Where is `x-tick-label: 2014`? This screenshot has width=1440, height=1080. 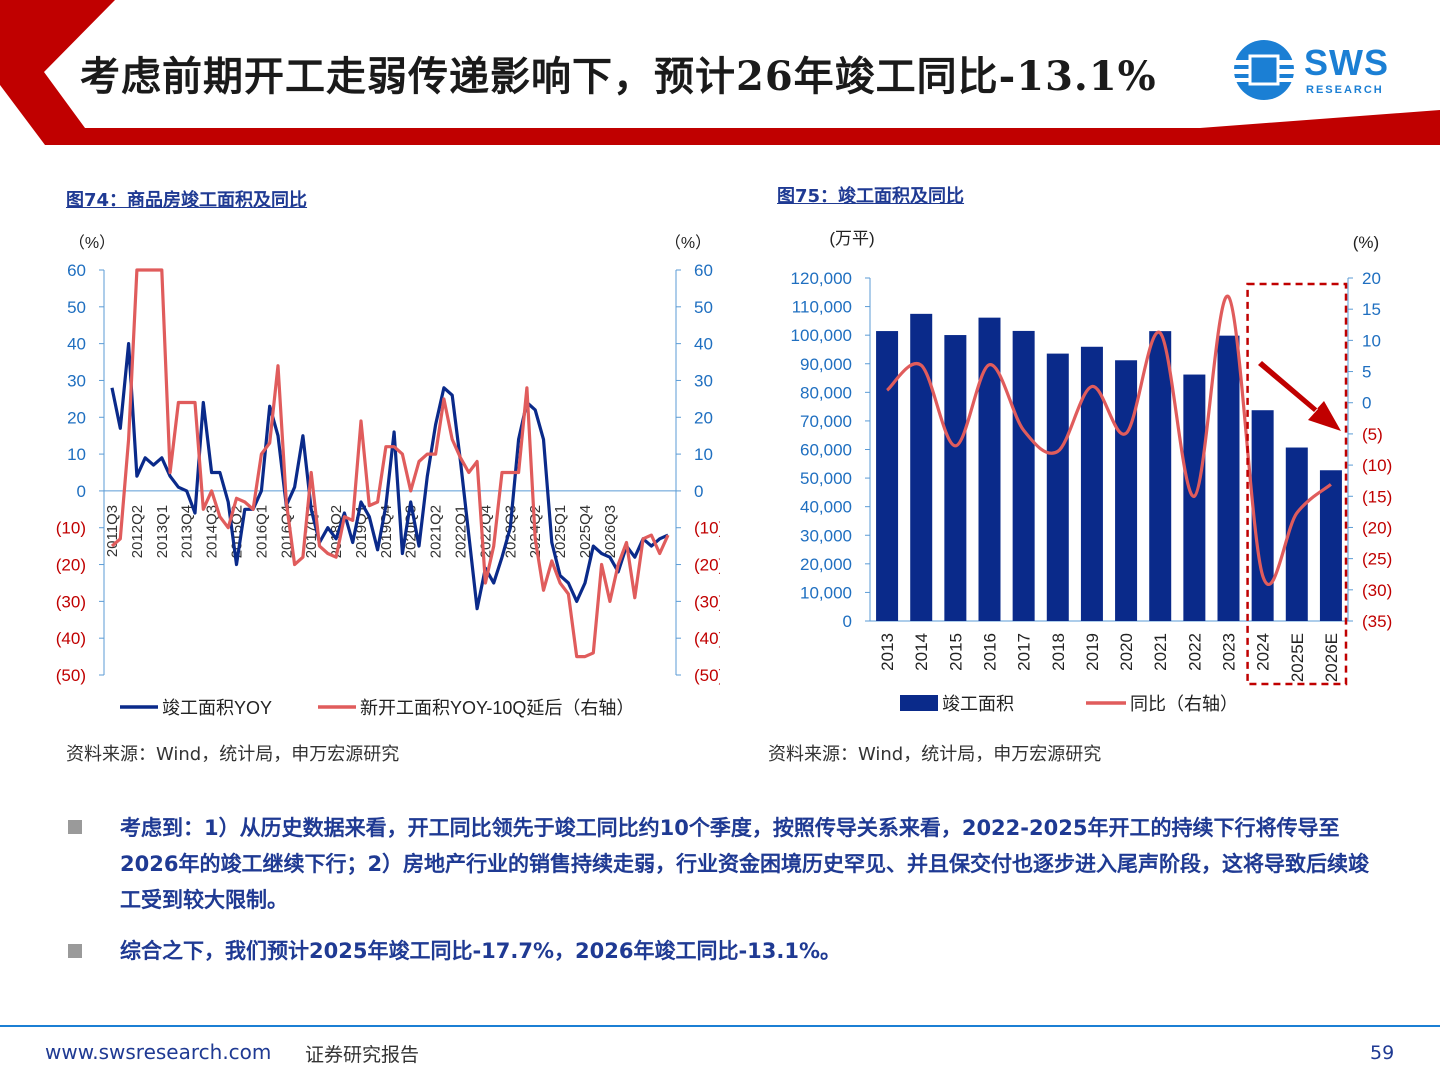
x-tick-label: 2014 is located at coordinates (921, 652).